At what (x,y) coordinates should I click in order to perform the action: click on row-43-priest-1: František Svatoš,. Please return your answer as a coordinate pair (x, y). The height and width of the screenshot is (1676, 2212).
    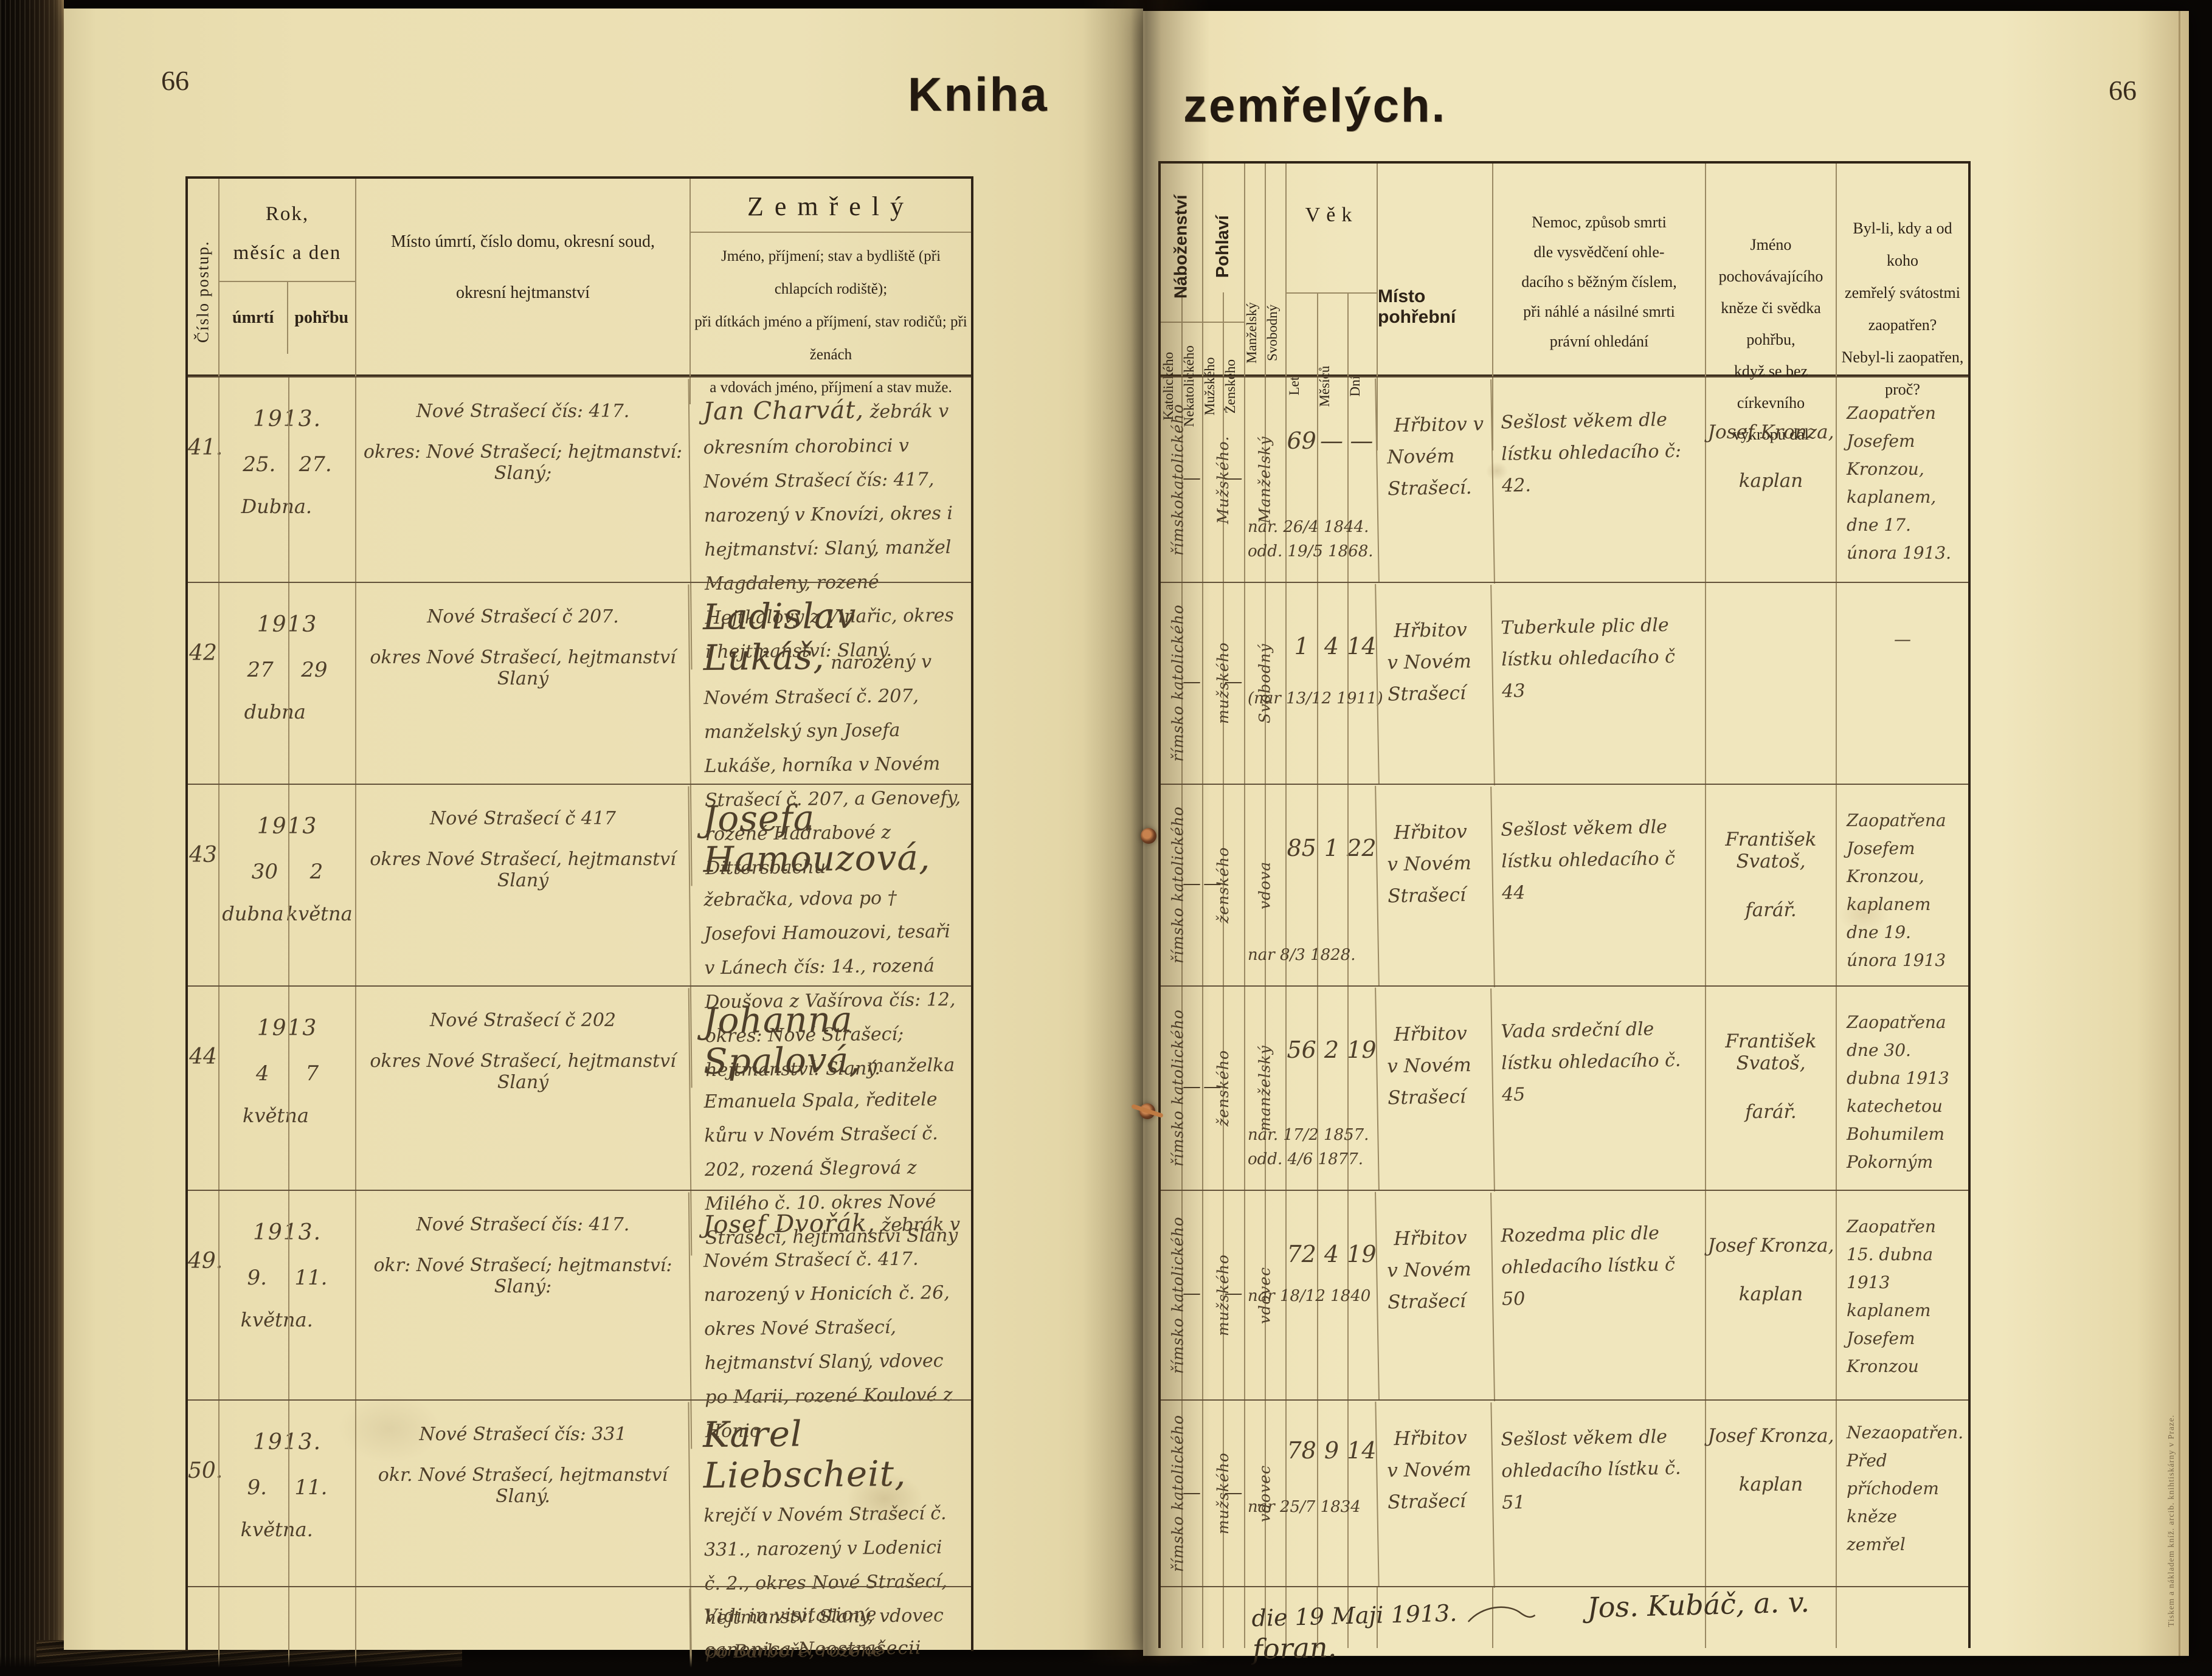
    Looking at the image, I should click on (1771, 850).